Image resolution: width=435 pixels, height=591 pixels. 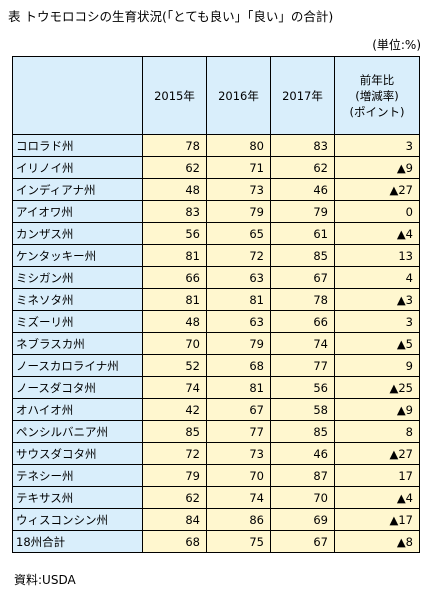 I want to click on value-2015-cell: 79, so click(x=174, y=475).